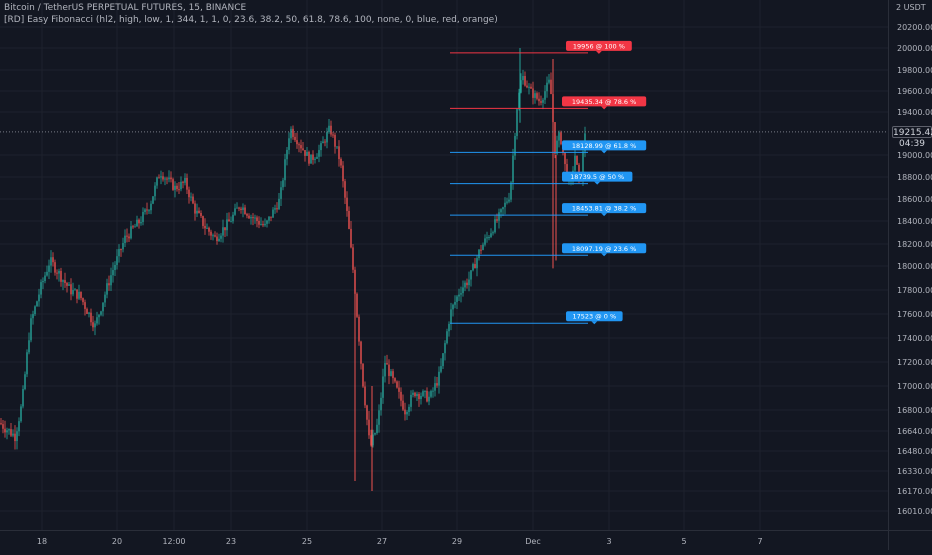 This screenshot has width=932, height=555. What do you see at coordinates (307, 541) in the screenshot?
I see `time-tick-label: 25` at bounding box center [307, 541].